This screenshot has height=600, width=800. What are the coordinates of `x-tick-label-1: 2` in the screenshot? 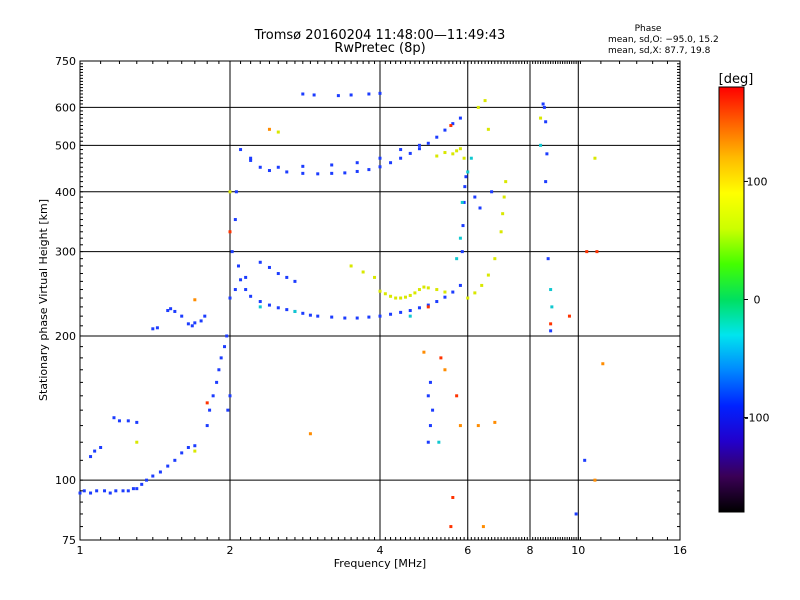 It's located at (230, 550).